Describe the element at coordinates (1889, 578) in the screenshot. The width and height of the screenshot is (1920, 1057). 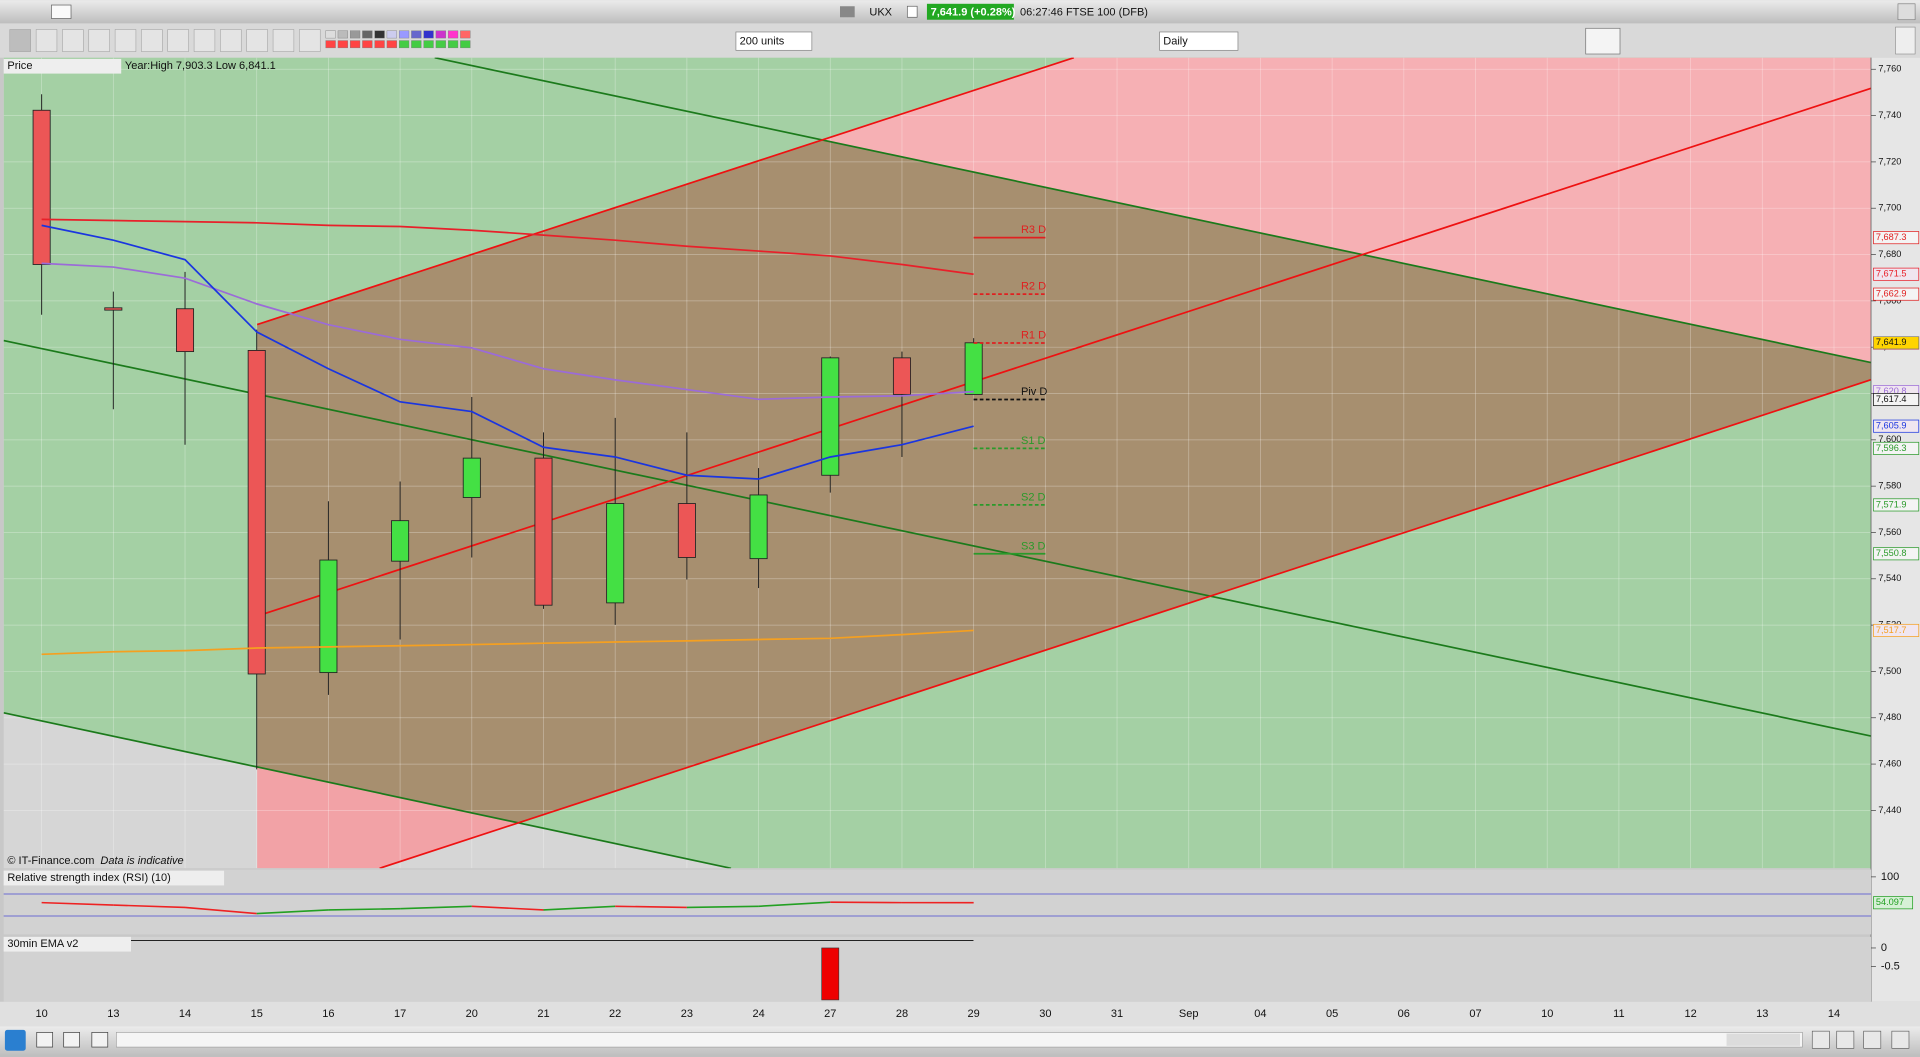
I see `y-tick-label: 7,540` at that location.